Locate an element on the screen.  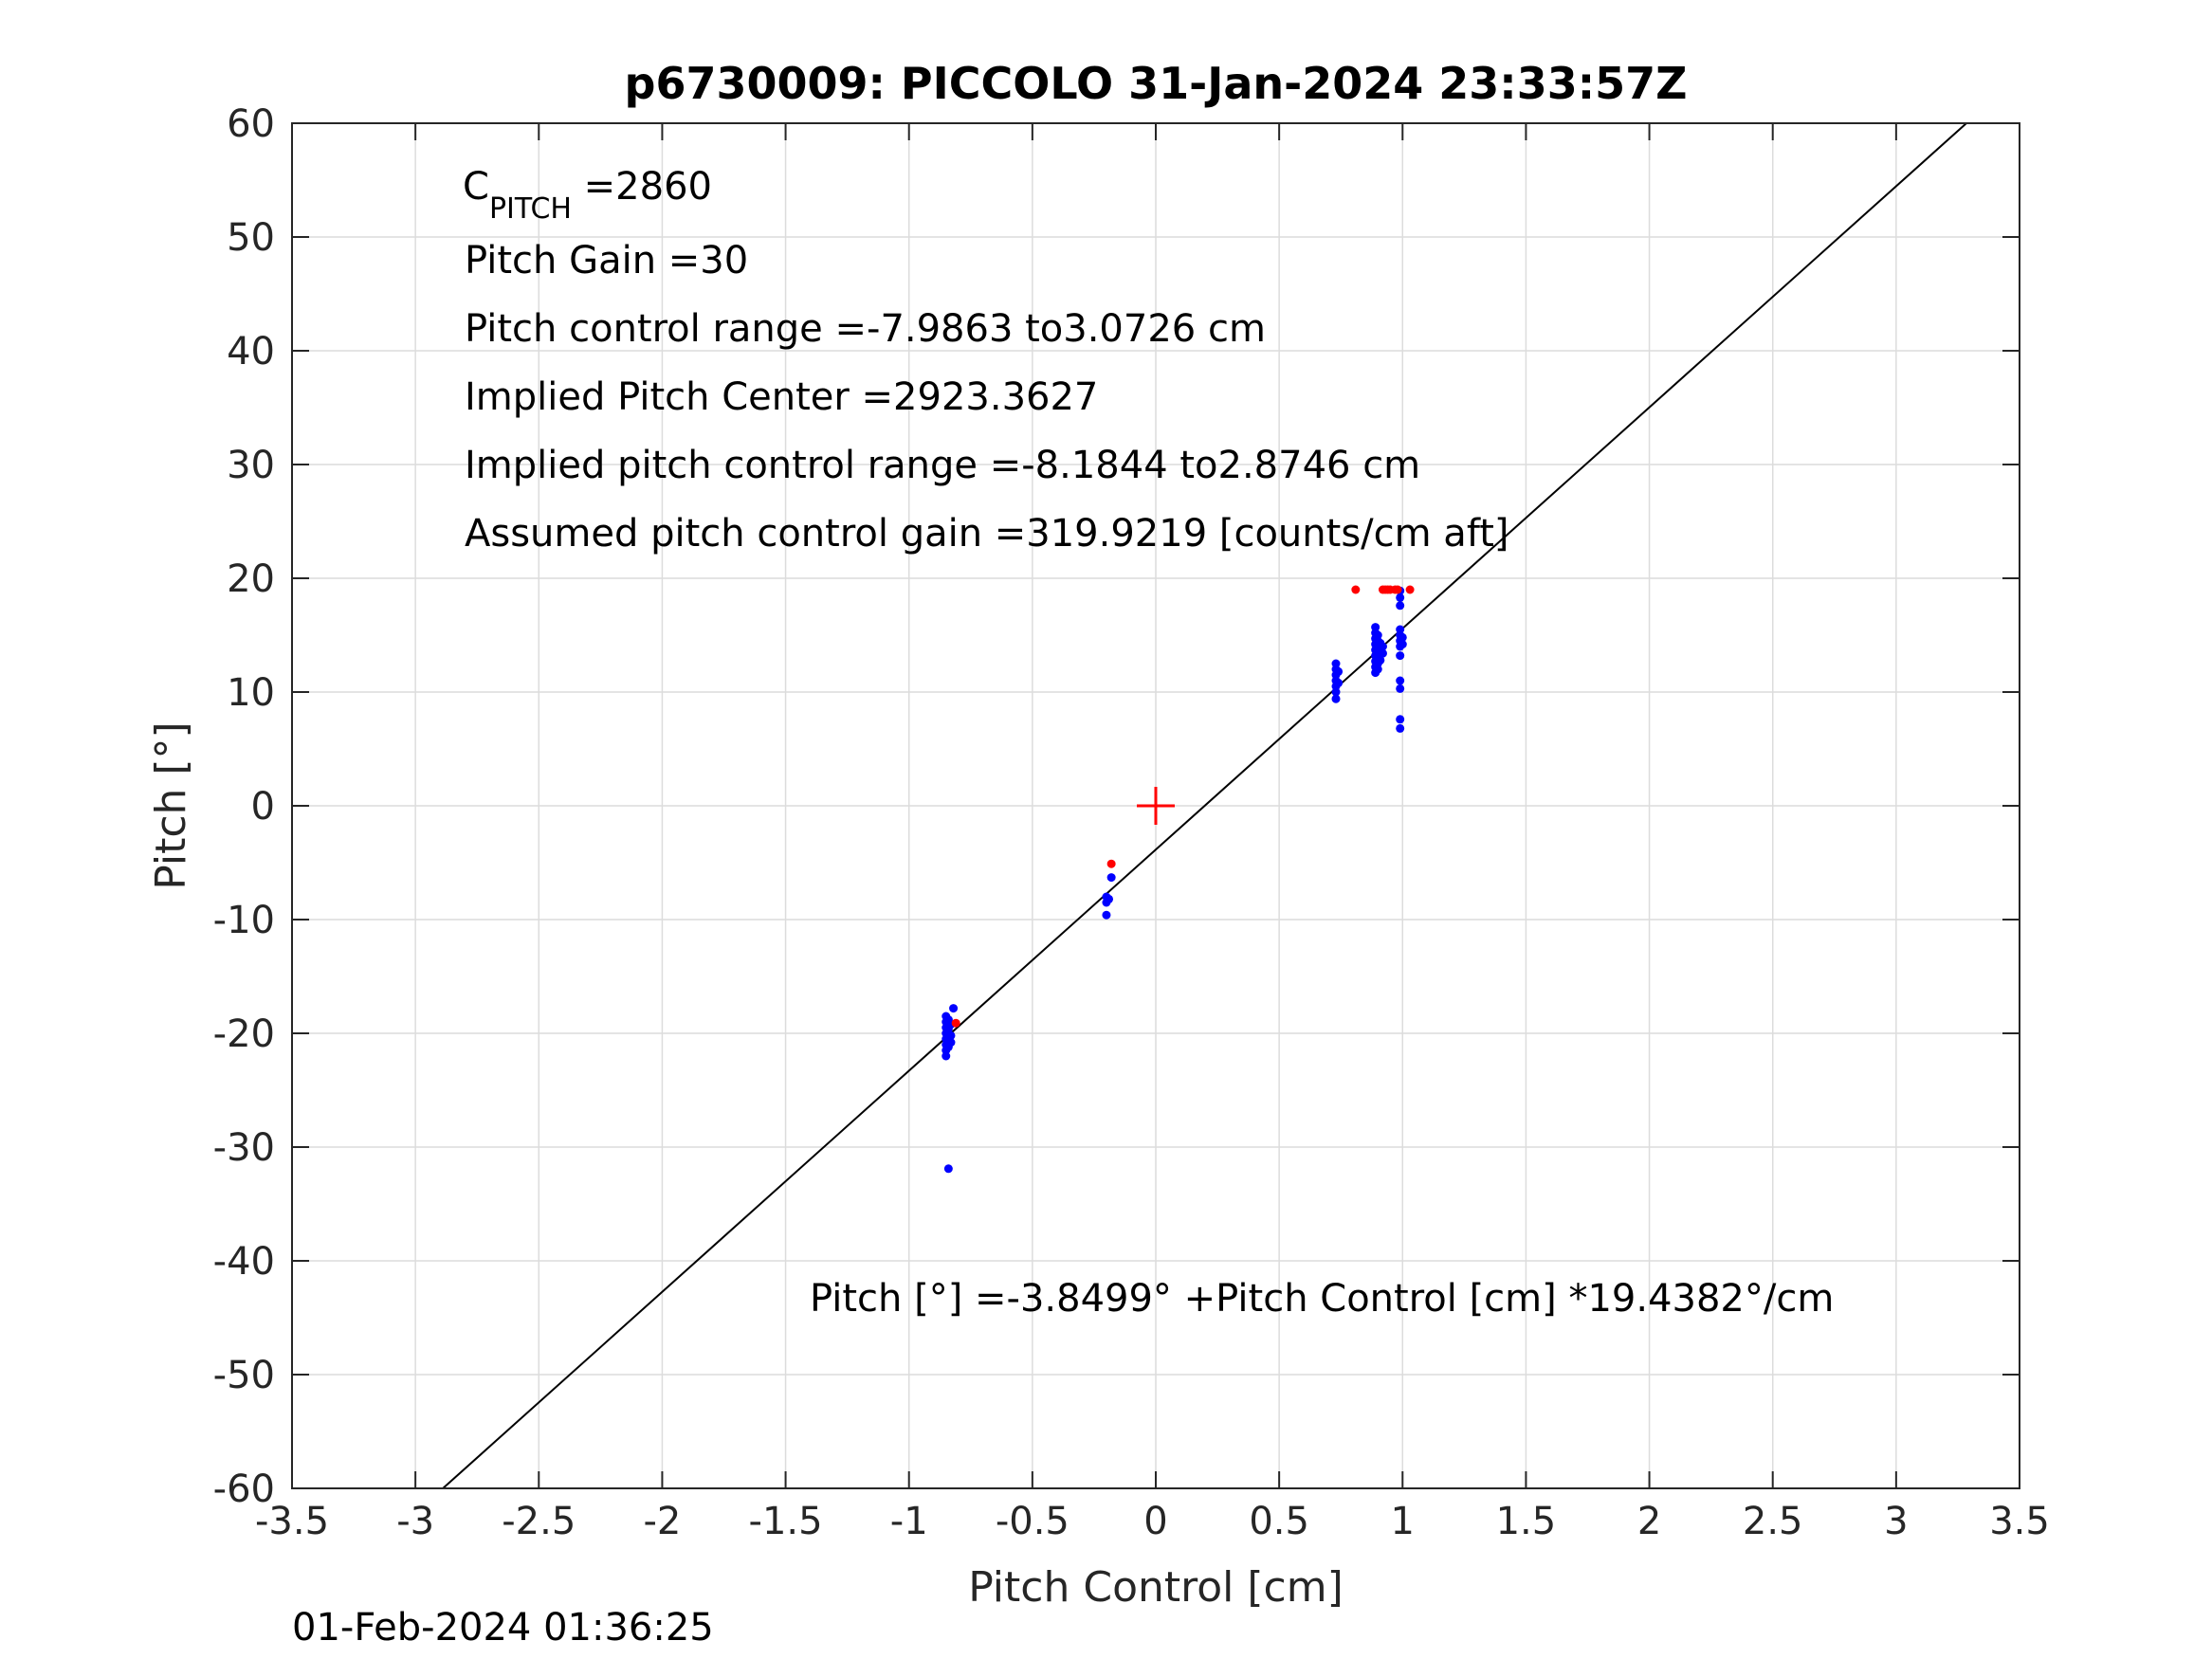
x-tick-label: -2 is located at coordinates (662, 1521).